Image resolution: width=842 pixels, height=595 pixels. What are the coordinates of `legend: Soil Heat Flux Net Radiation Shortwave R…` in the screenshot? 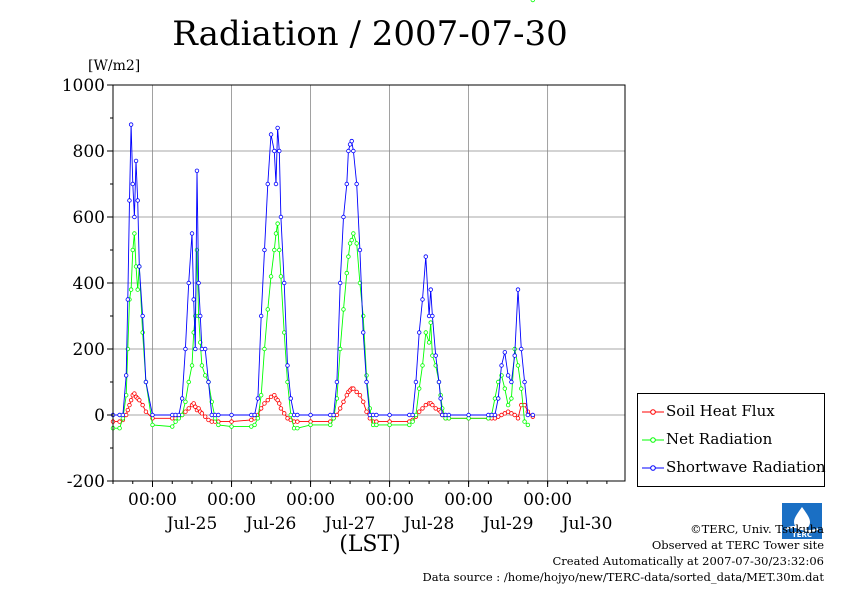 It's located at (731, 440).